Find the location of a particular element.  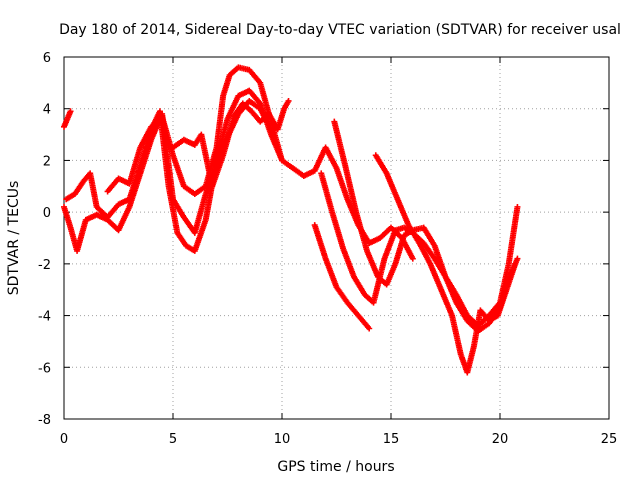

x-tick-label: 0 is located at coordinates (64, 439).